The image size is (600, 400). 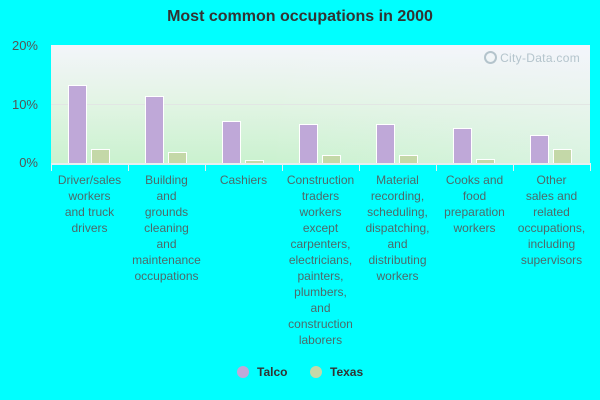 What do you see at coordinates (397, 260) in the screenshot?
I see `x-label-line: distributing` at bounding box center [397, 260].